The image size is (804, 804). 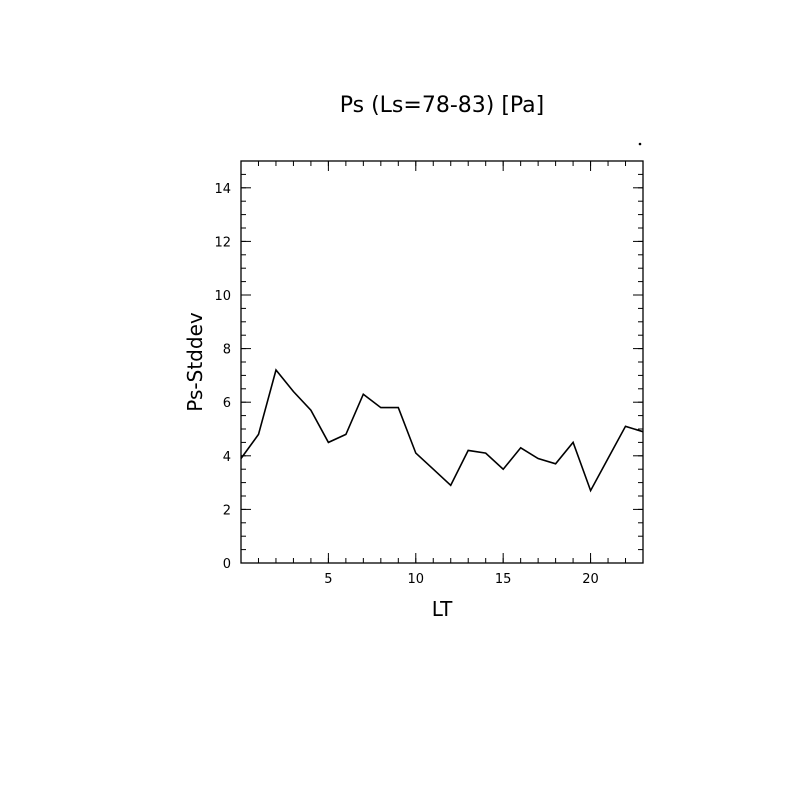 I want to click on y-tick-label: 8, so click(x=227, y=350).